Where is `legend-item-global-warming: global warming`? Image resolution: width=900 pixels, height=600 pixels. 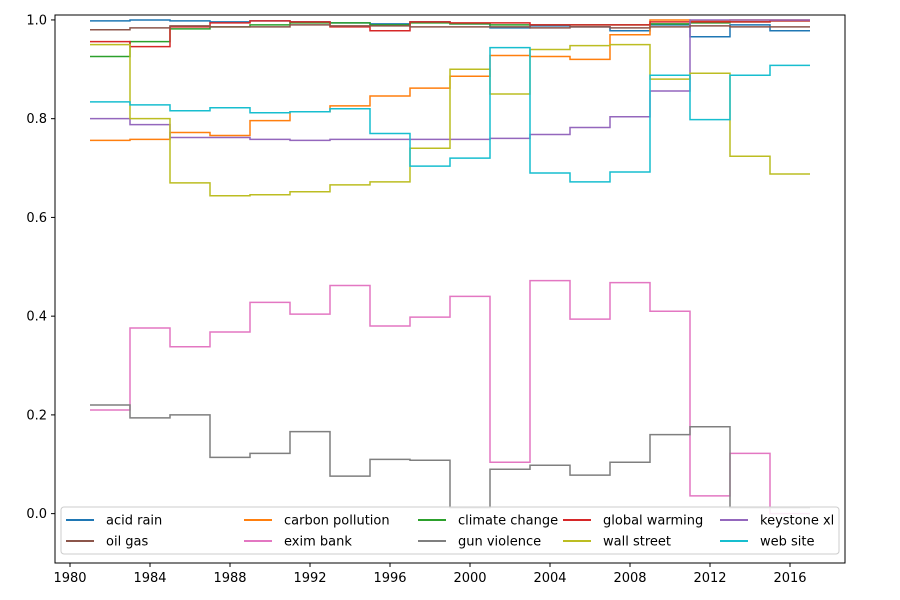 legend-item-global-warming: global warming is located at coordinates (633, 521).